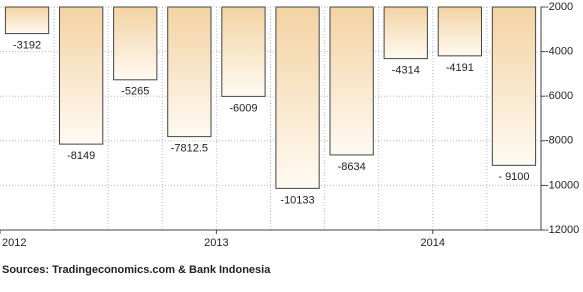  Describe the element at coordinates (460, 68) in the screenshot. I see `value-label: -4191` at that location.